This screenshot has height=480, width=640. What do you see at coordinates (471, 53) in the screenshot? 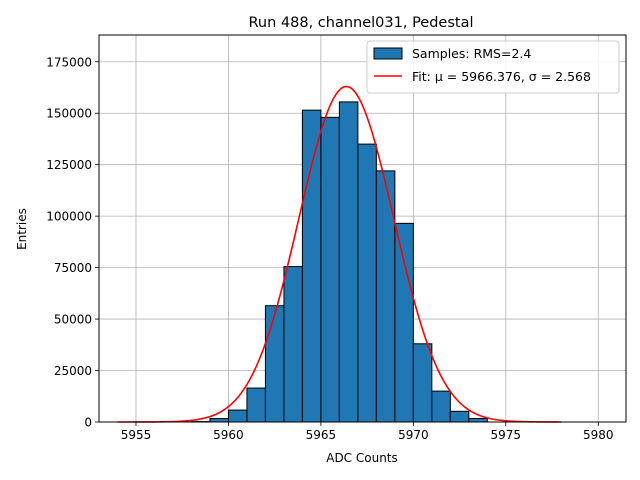
I see `legend-label-histogram: Samples: RMS=2.4` at bounding box center [471, 53].